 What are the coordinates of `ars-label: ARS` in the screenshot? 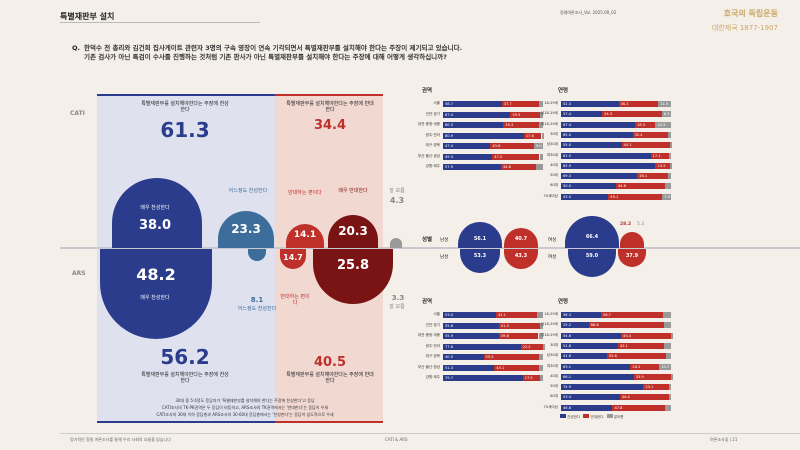 It's located at (79, 273).